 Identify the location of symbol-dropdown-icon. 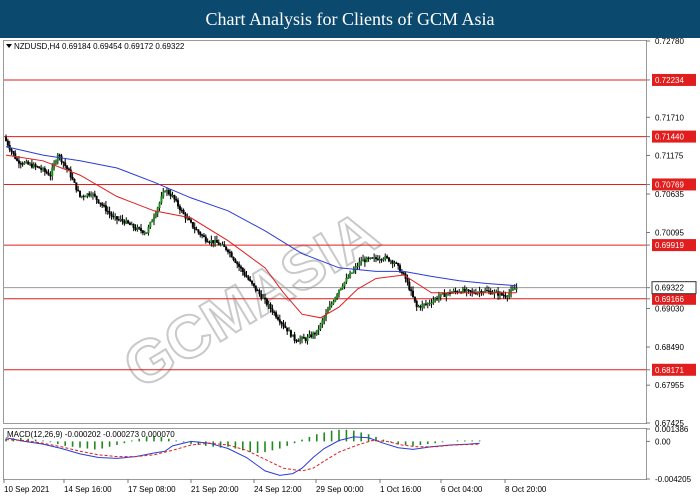
(9, 46).